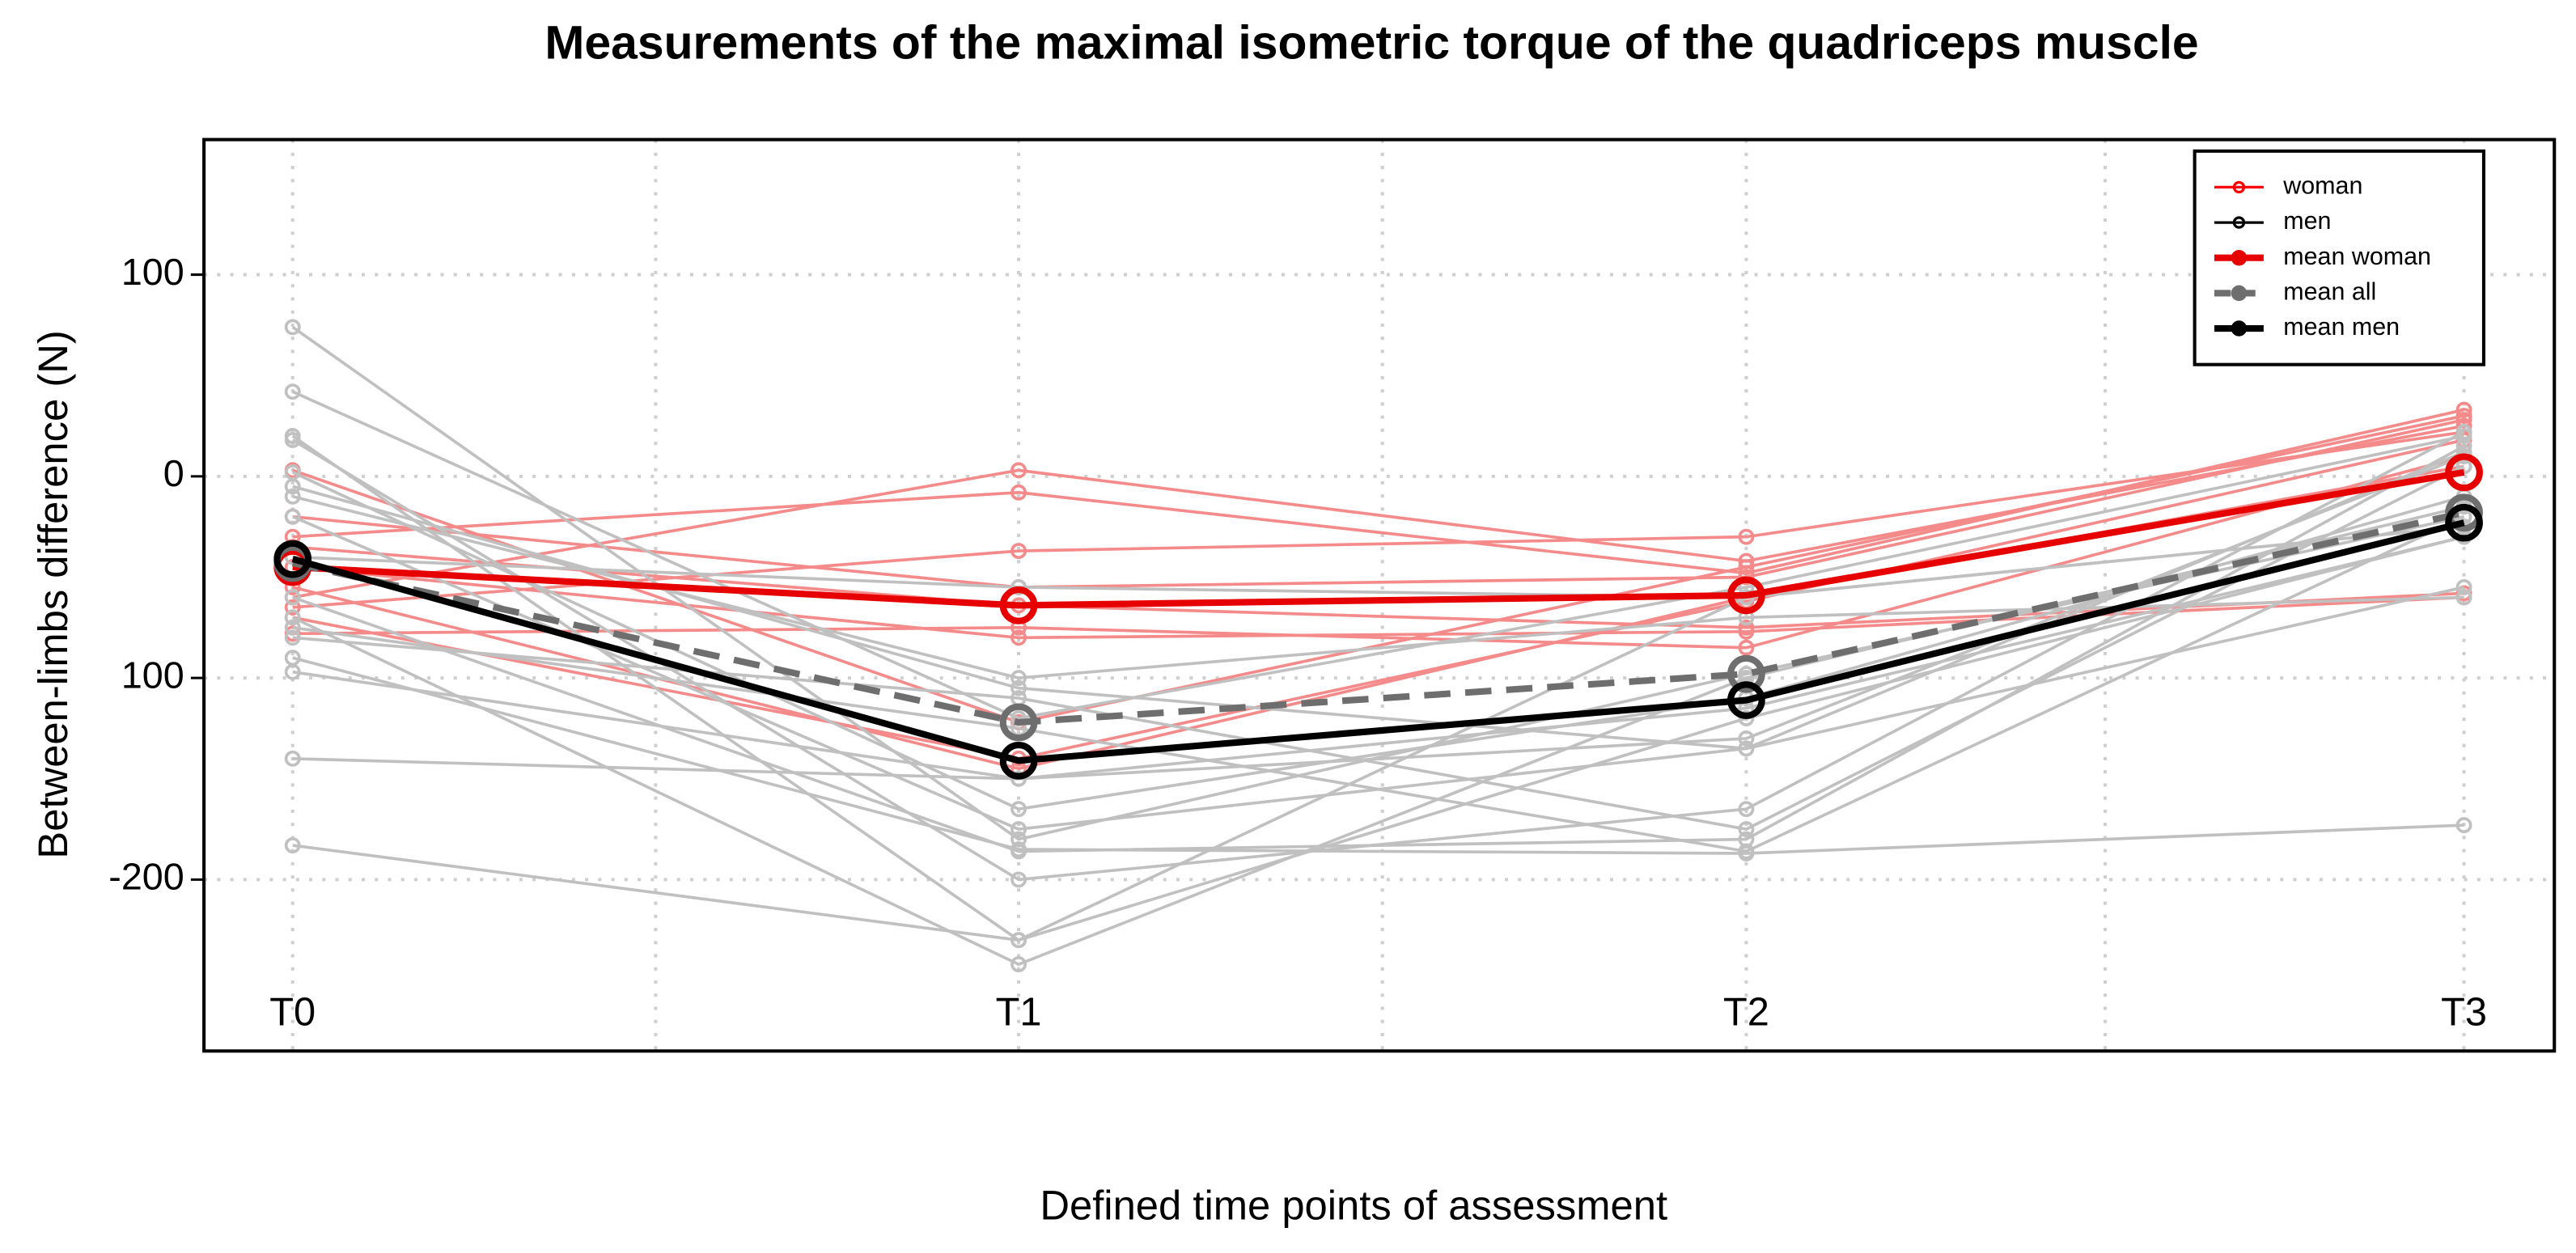 The width and height of the screenshot is (2576, 1253). What do you see at coordinates (2357, 257) in the screenshot?
I see `legend-label: mean woman` at bounding box center [2357, 257].